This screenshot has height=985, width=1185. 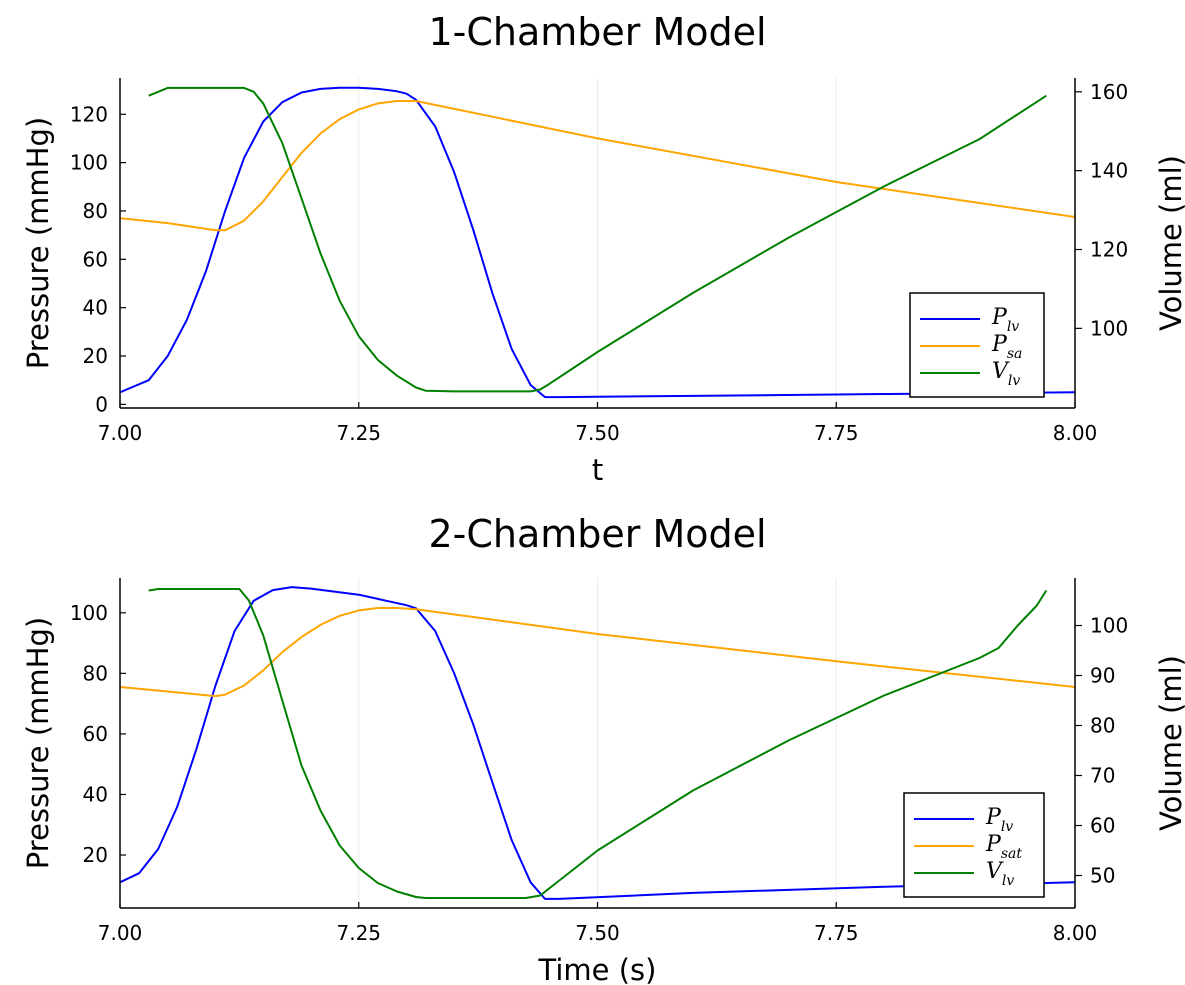 I want to click on y2-tick-label: 80, so click(x=1102, y=726).